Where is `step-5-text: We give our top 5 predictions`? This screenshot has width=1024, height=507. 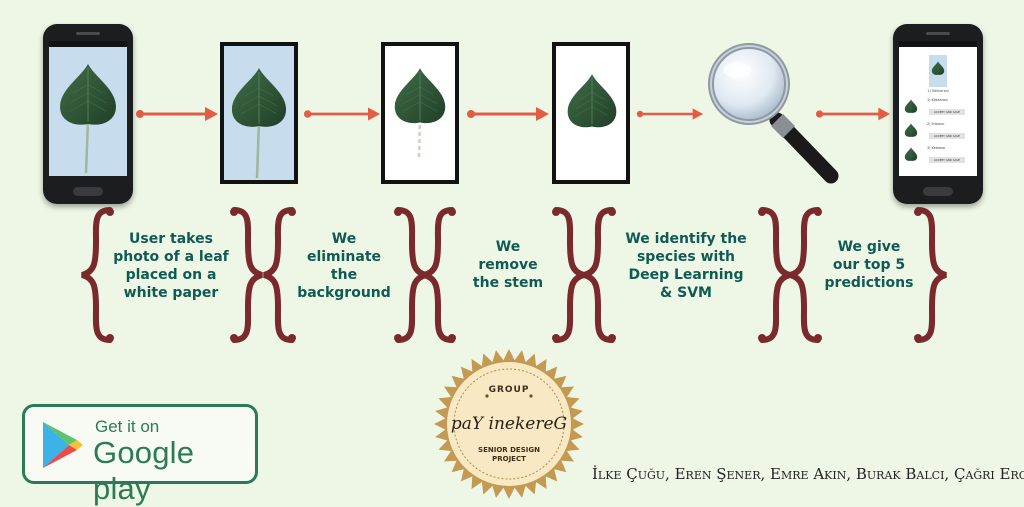
step-5-text: We give our top 5 predictions is located at coordinates (869, 265).